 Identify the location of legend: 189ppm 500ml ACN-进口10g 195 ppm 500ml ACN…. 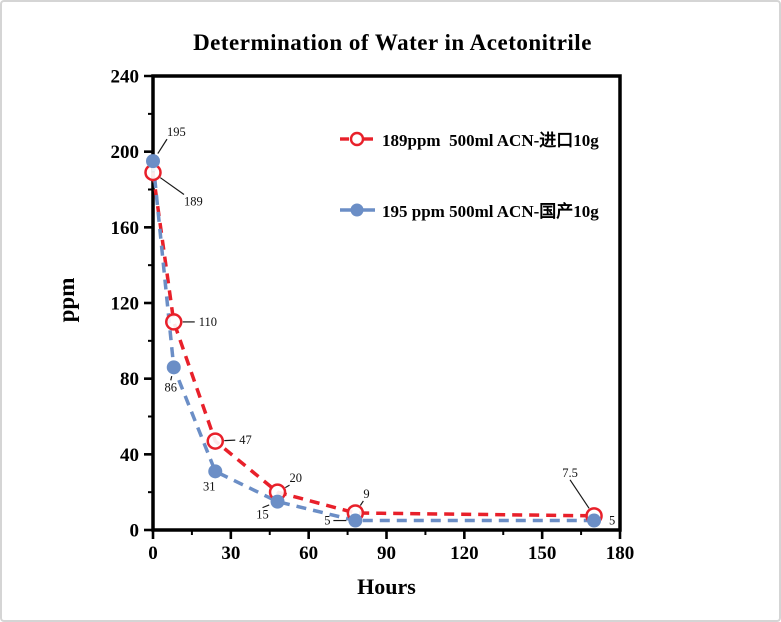
(469, 174).